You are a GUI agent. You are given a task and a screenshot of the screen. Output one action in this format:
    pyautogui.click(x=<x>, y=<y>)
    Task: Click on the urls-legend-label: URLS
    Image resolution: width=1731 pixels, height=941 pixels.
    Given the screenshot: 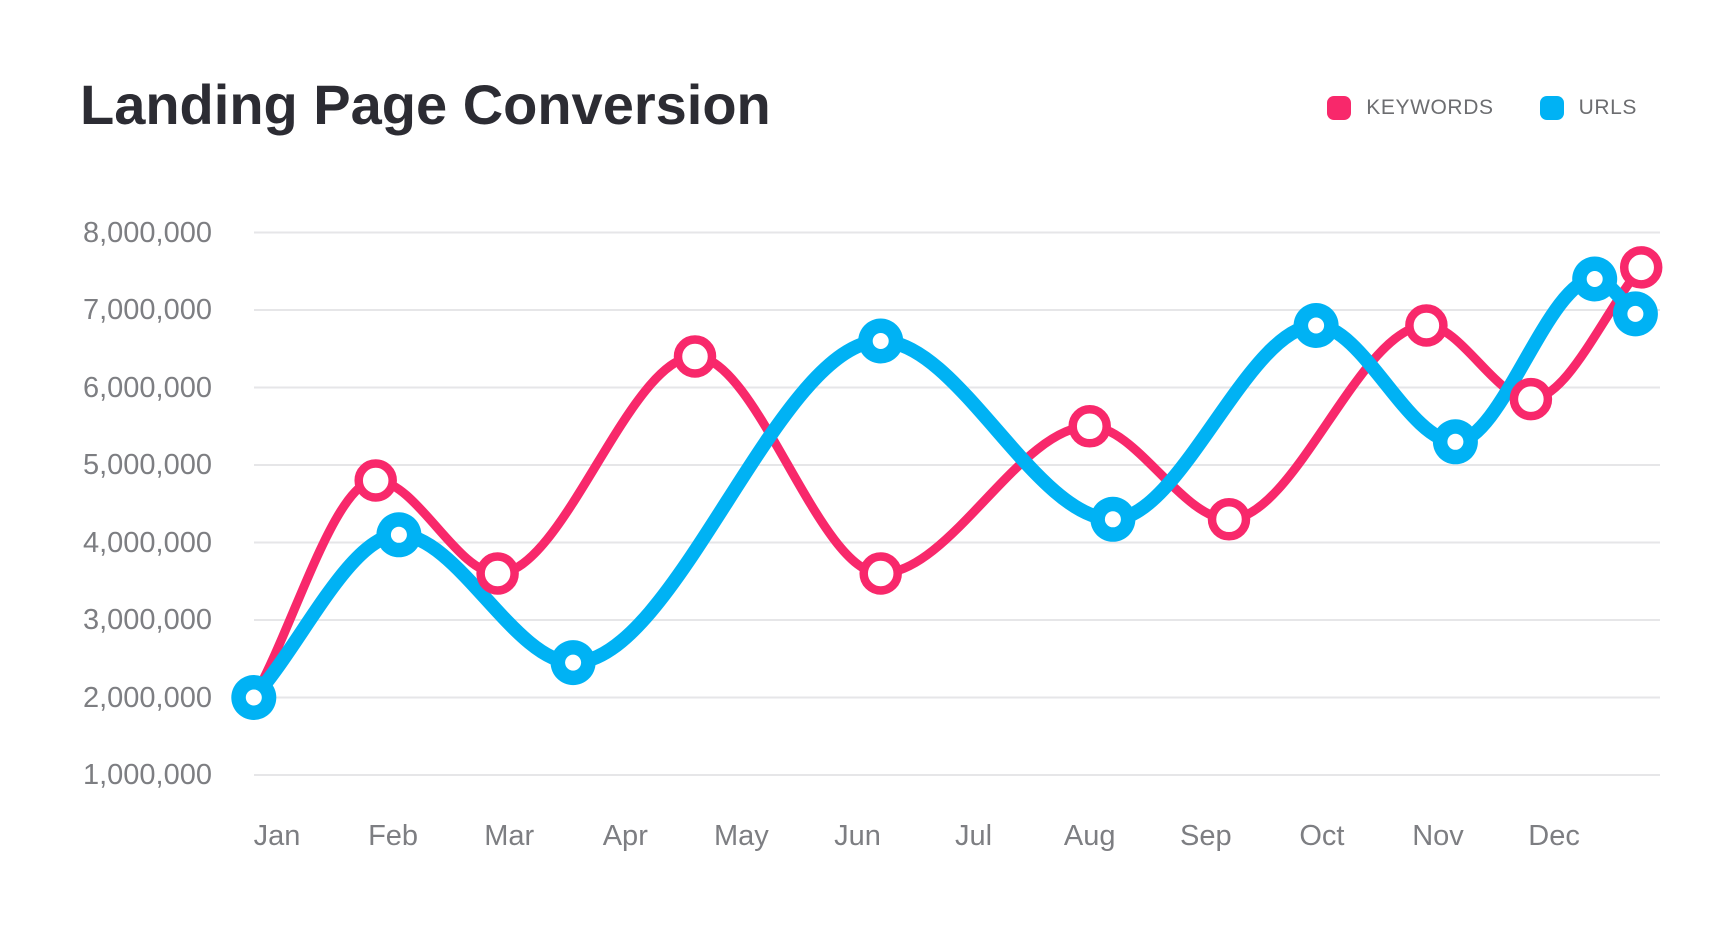 What is the action you would take?
    pyautogui.click(x=1607, y=107)
    